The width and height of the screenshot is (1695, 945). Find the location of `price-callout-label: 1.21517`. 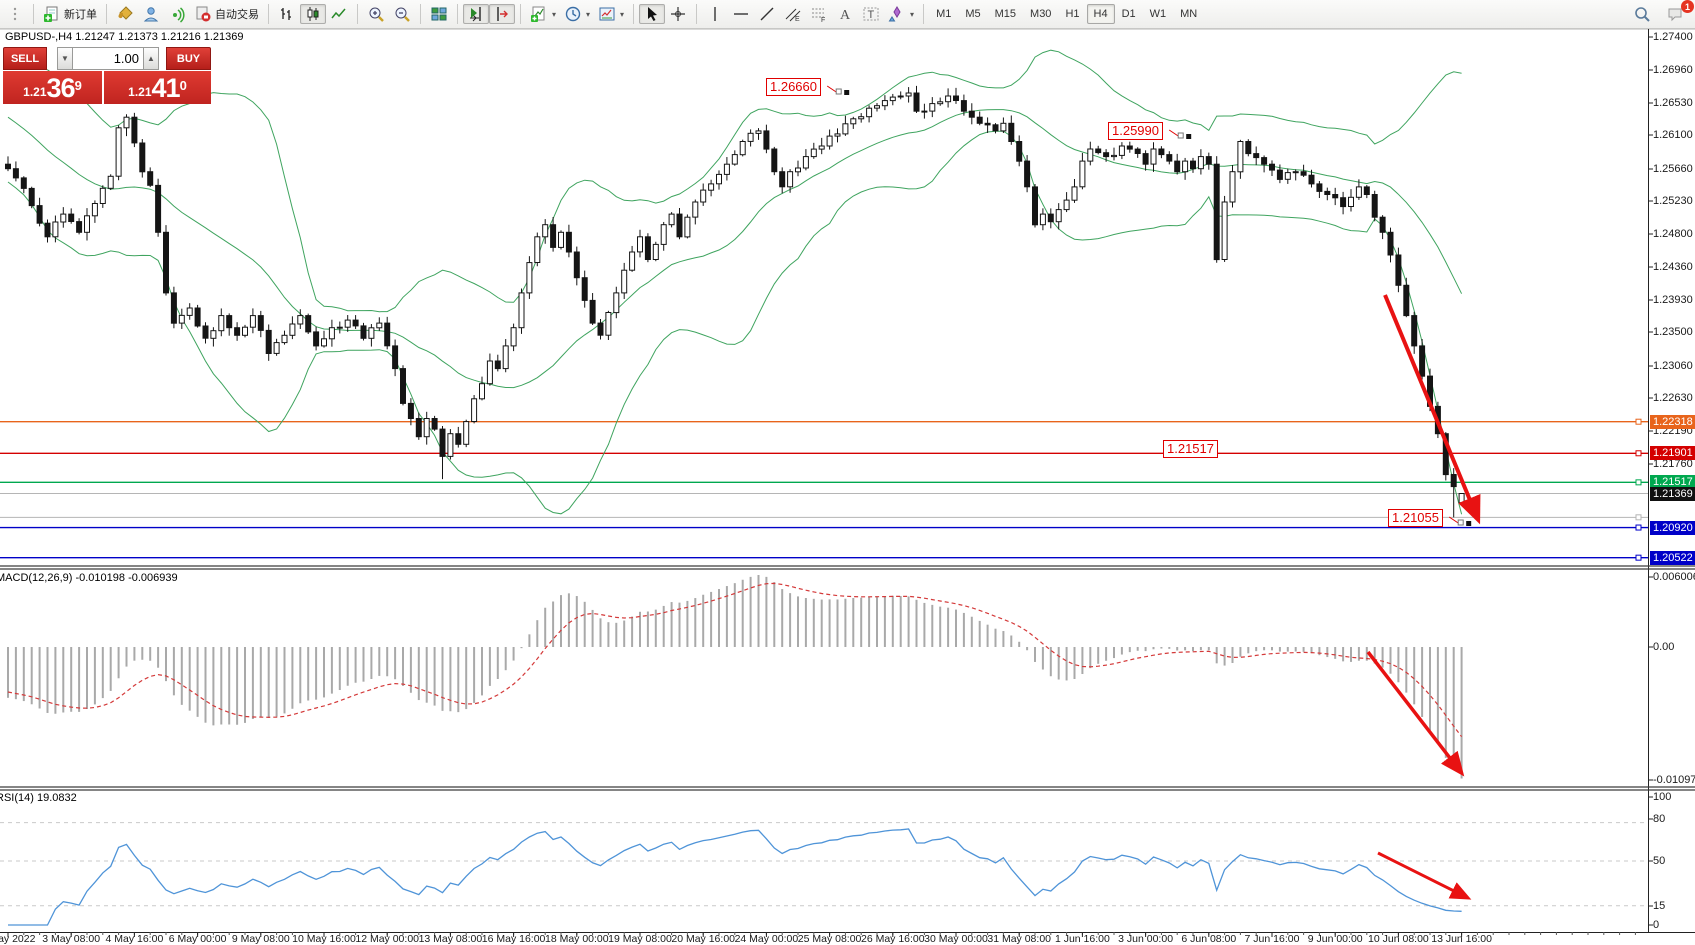

price-callout-label: 1.21517 is located at coordinates (1190, 449).